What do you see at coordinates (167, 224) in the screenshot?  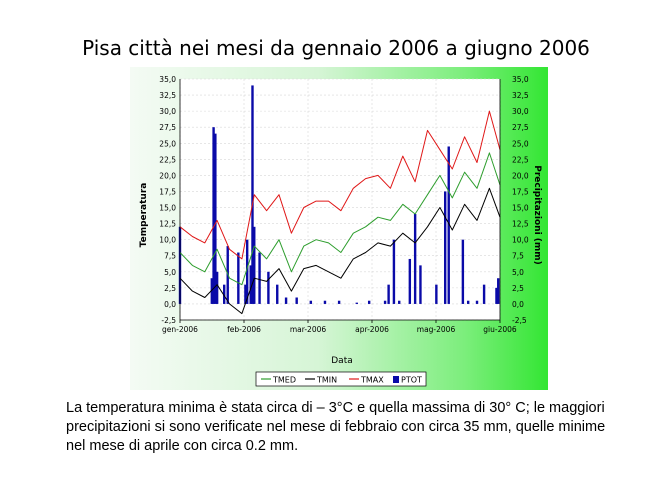 I see `y-tick-label: 12,5` at bounding box center [167, 224].